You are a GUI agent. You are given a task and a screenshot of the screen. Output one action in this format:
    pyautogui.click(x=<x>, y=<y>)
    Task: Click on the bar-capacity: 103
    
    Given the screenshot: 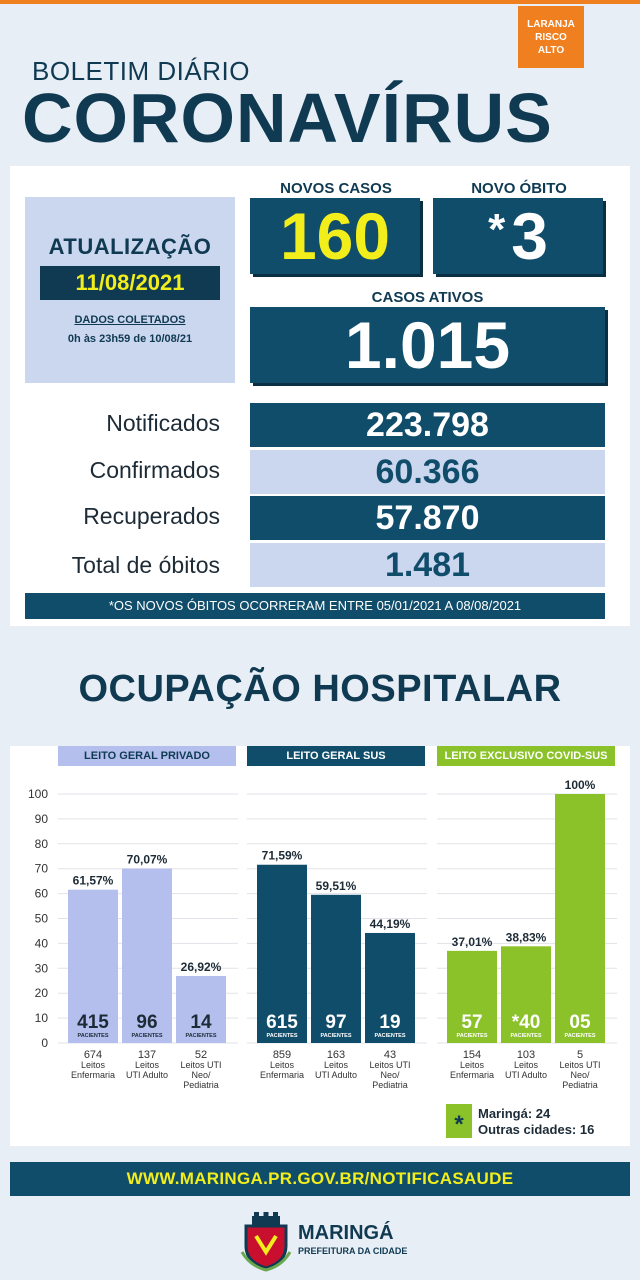 What is the action you would take?
    pyautogui.click(x=526, y=1055)
    